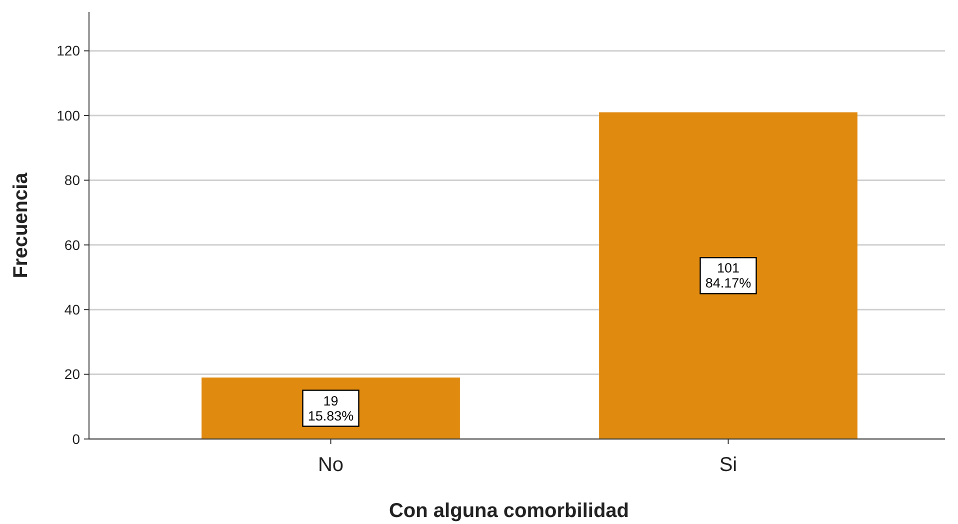 The image size is (958, 524). Describe the element at coordinates (72, 244) in the screenshot. I see `y-tick-label: 60` at that location.